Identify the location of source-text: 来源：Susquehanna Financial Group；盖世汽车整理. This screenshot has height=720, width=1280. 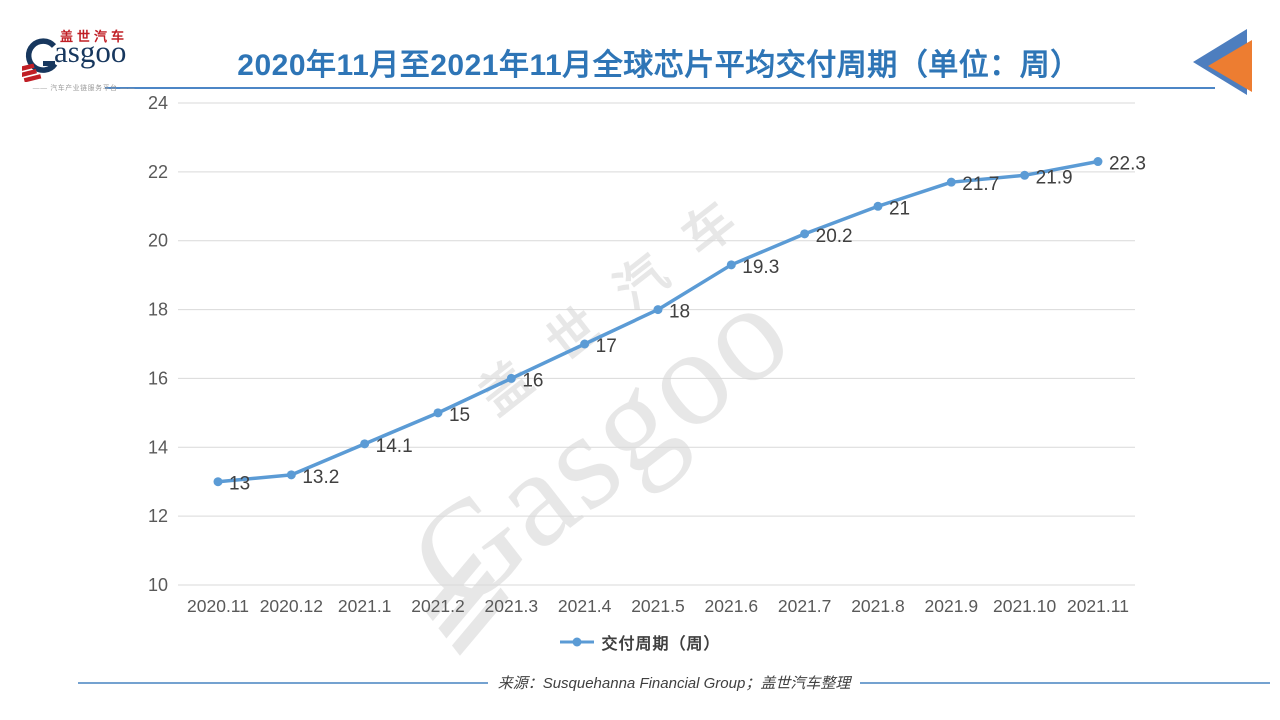
(674, 683).